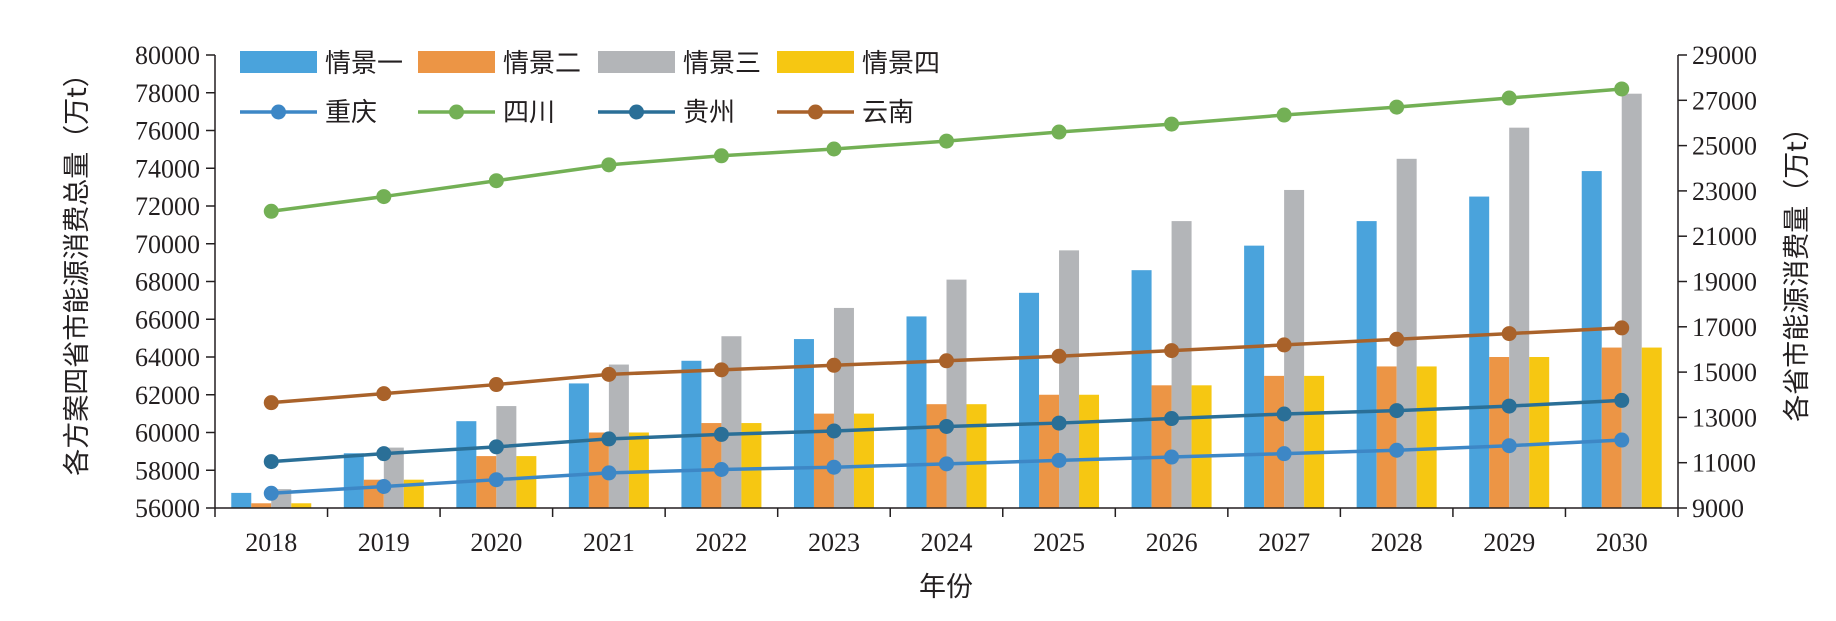  I want to click on y-right-tick-label: 25000, so click(1724, 146).